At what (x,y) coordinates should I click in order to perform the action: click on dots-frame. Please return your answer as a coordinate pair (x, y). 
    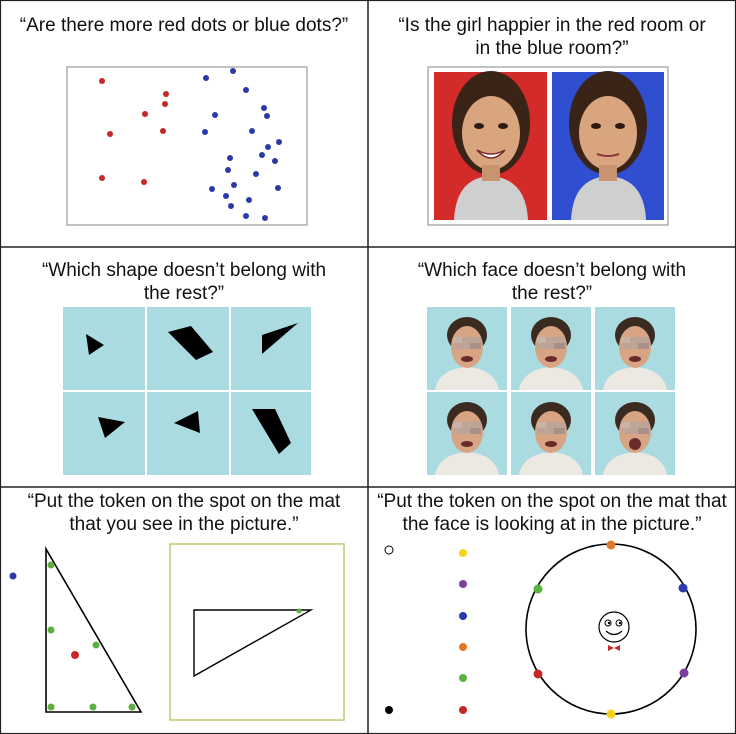
    Looking at the image, I should click on (187, 146).